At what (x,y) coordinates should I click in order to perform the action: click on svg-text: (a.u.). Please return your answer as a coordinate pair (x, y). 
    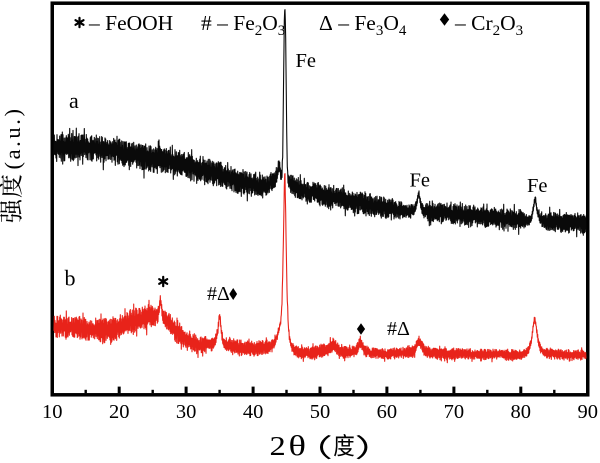
    Looking at the image, I should click on (12, 137).